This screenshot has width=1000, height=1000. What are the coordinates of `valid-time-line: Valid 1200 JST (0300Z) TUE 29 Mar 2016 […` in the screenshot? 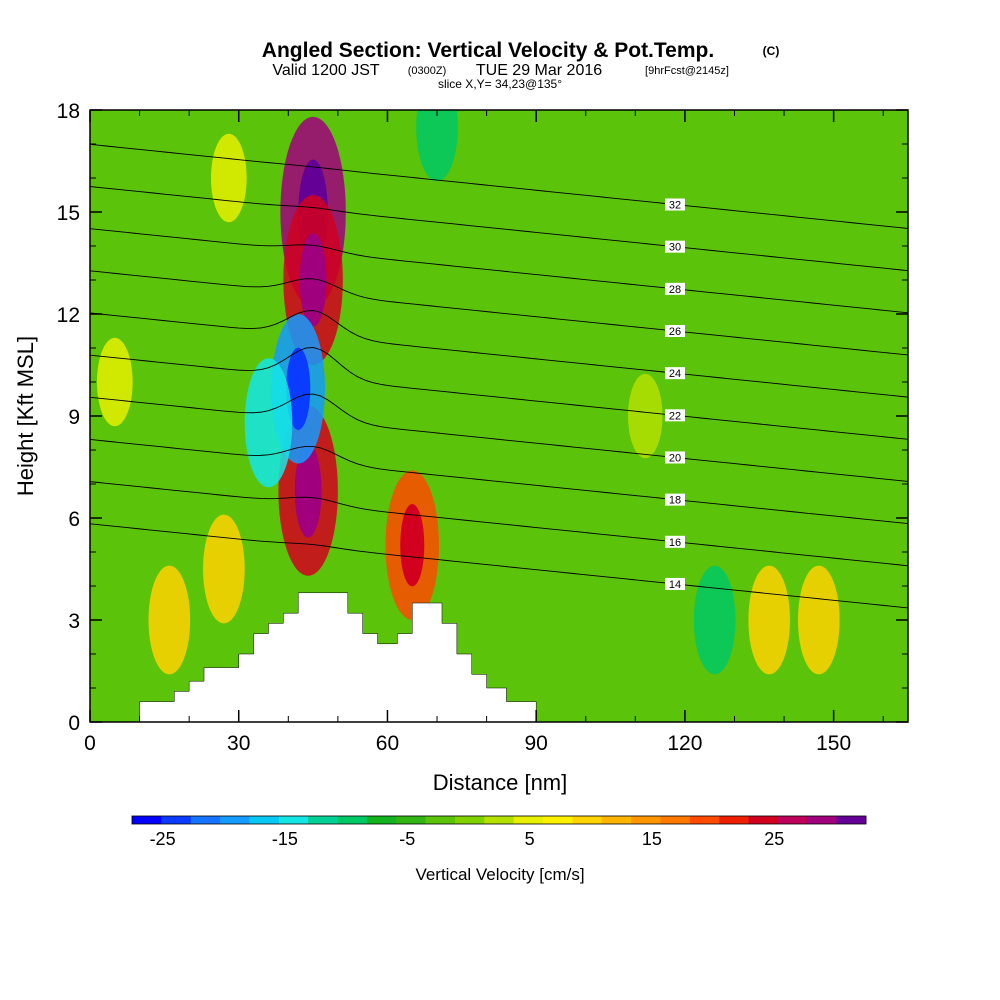 It's located at (500, 70).